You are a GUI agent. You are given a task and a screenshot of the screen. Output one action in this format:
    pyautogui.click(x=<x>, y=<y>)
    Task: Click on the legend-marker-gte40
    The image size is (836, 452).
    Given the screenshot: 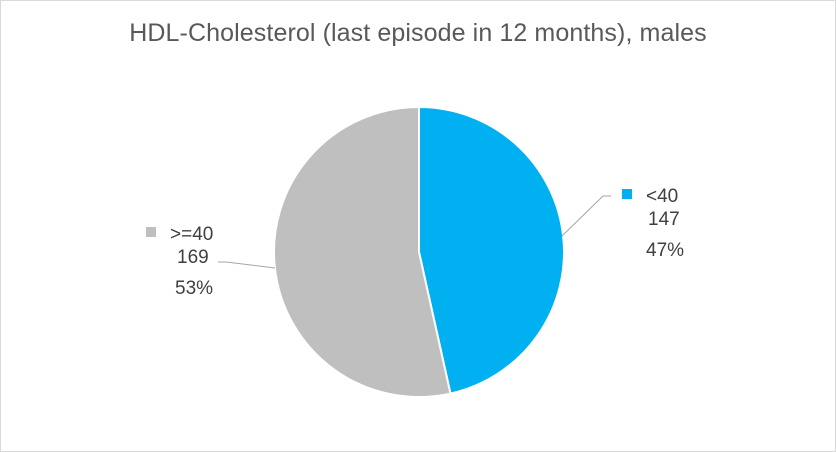 What is the action you would take?
    pyautogui.click(x=151, y=232)
    